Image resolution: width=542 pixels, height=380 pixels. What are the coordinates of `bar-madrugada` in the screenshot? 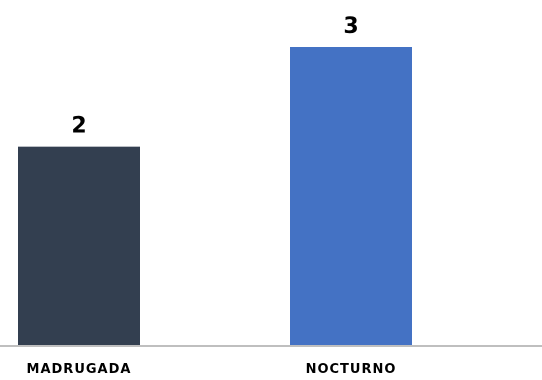 It's located at (79, 246).